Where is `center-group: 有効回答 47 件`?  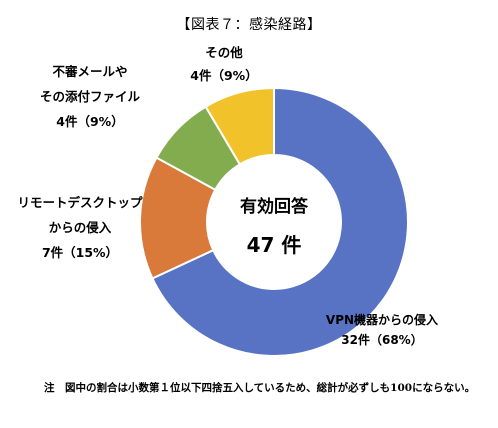
center-group: 有効回答 47 件 is located at coordinates (274, 226).